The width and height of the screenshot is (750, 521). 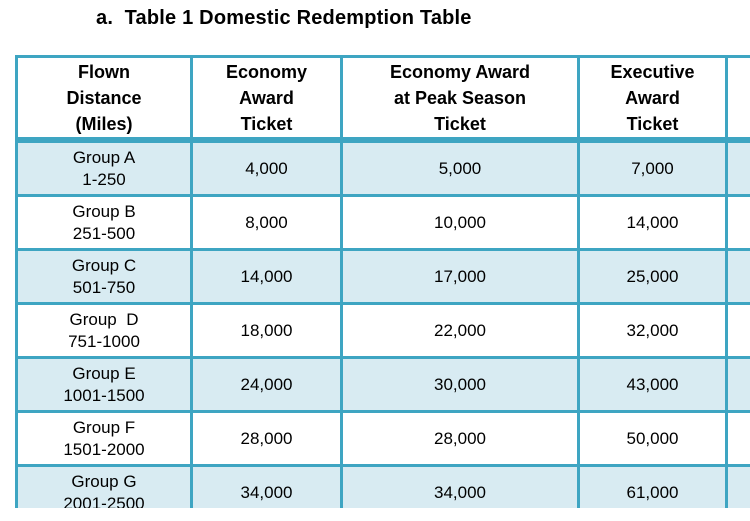 What do you see at coordinates (652, 99) in the screenshot?
I see `col-header-executive-award: Executive Award Ticket` at bounding box center [652, 99].